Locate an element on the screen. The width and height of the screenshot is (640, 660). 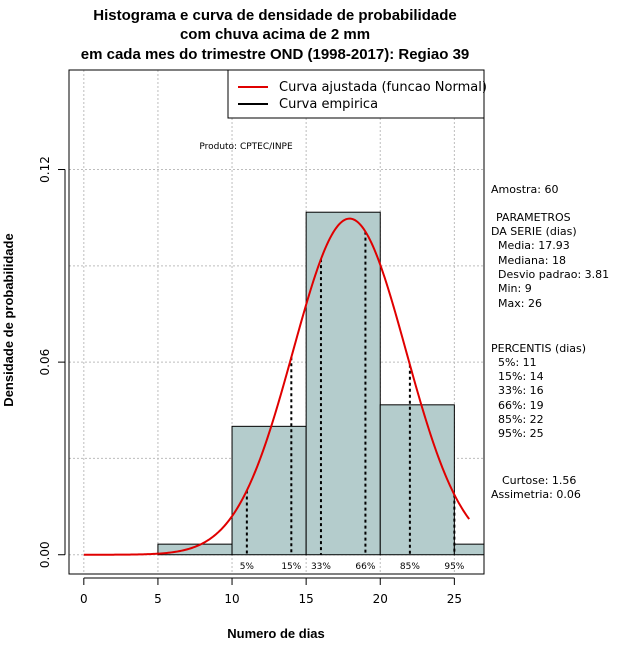
stat-params-subheader: DA SERIE (dias) is located at coordinates (534, 231).